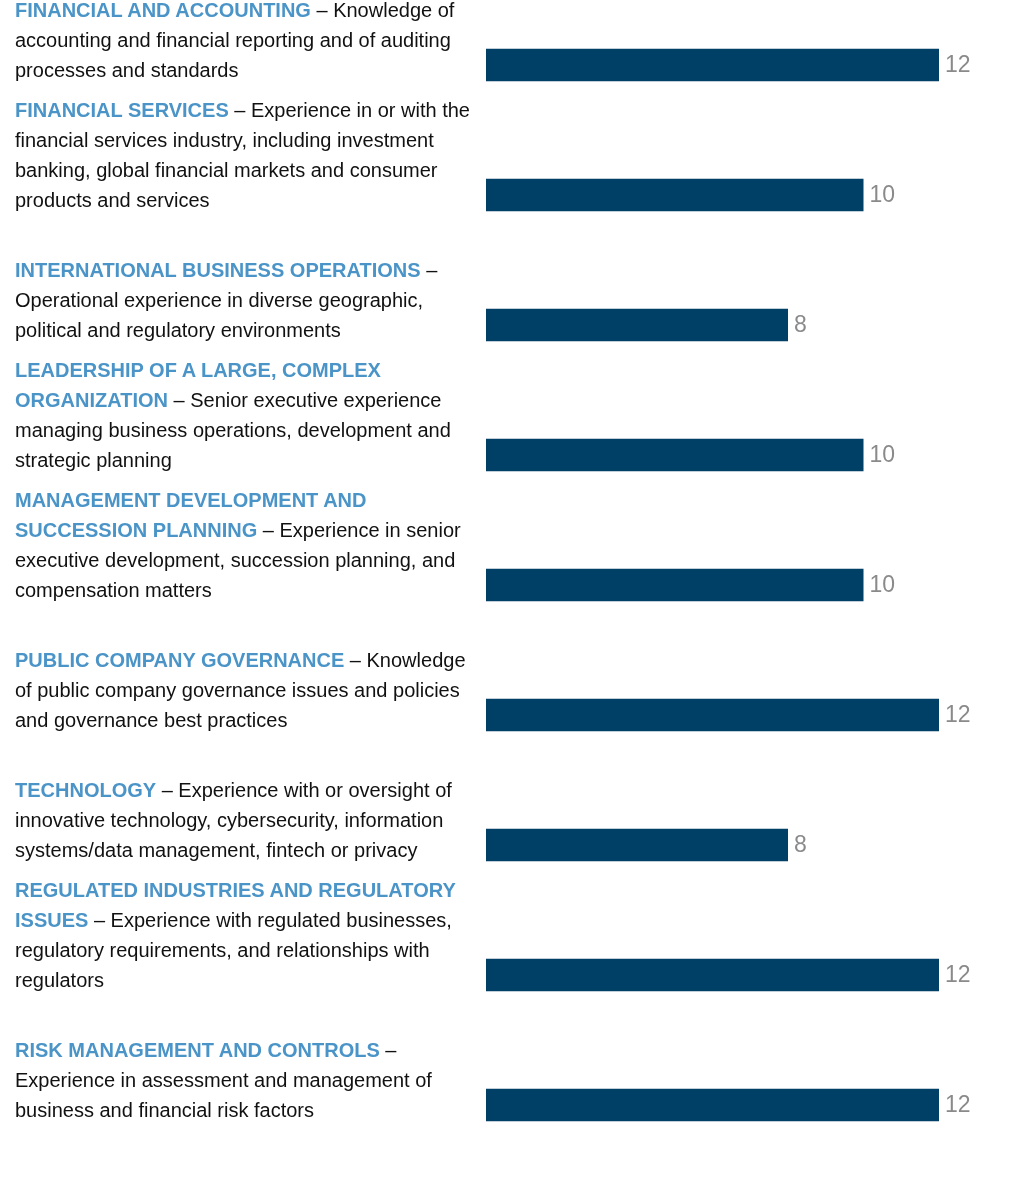  I want to click on y-tick-label: FINANCIAL AND ACCOUNTING – Knowledge of accounting and financial reporting and of auditing processes and standards, so click(235, 41).